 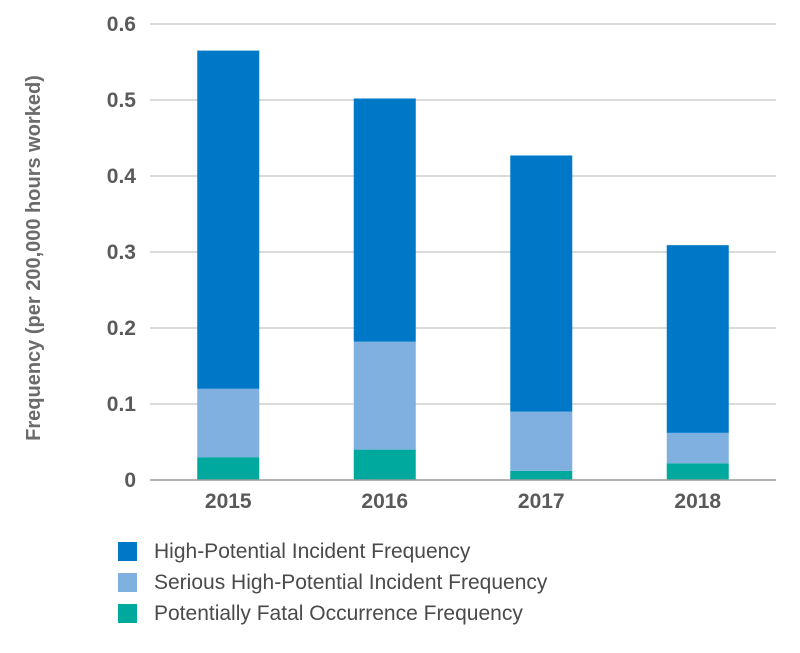 What do you see at coordinates (122, 100) in the screenshot?
I see `y-tick-label: 0.5` at bounding box center [122, 100].